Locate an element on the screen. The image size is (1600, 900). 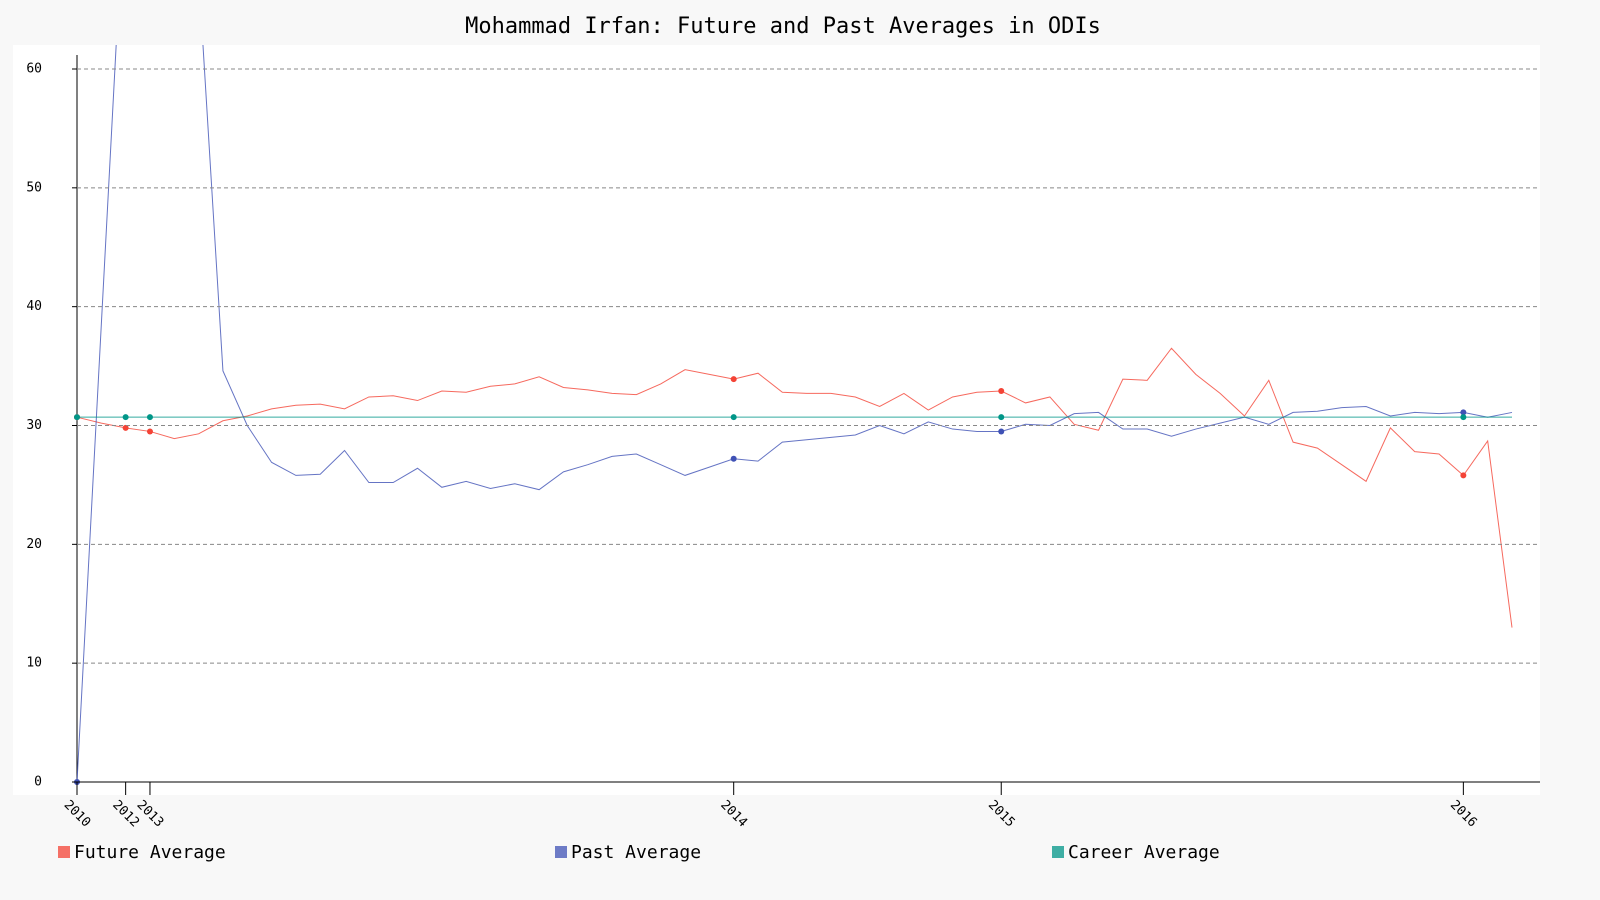
legend-label: Past Average is located at coordinates (636, 852).